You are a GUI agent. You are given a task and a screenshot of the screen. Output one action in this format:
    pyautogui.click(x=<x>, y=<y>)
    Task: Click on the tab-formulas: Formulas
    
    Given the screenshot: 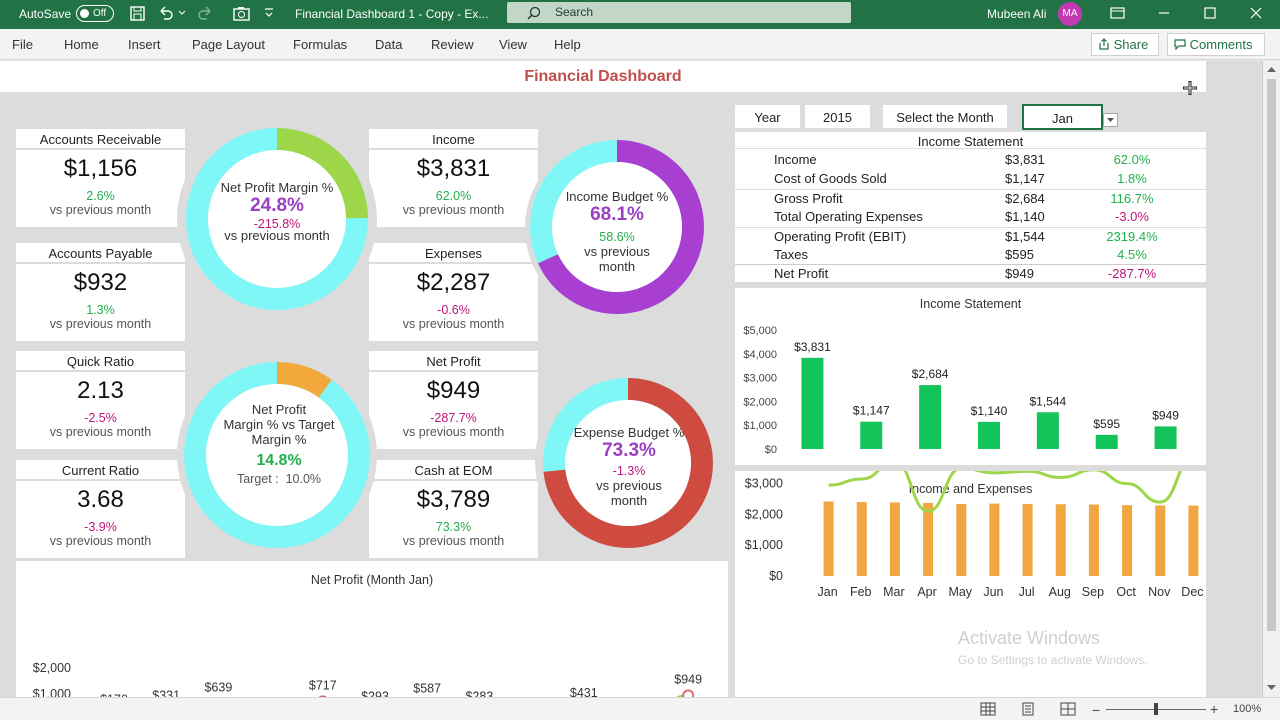 What is the action you would take?
    pyautogui.click(x=320, y=44)
    